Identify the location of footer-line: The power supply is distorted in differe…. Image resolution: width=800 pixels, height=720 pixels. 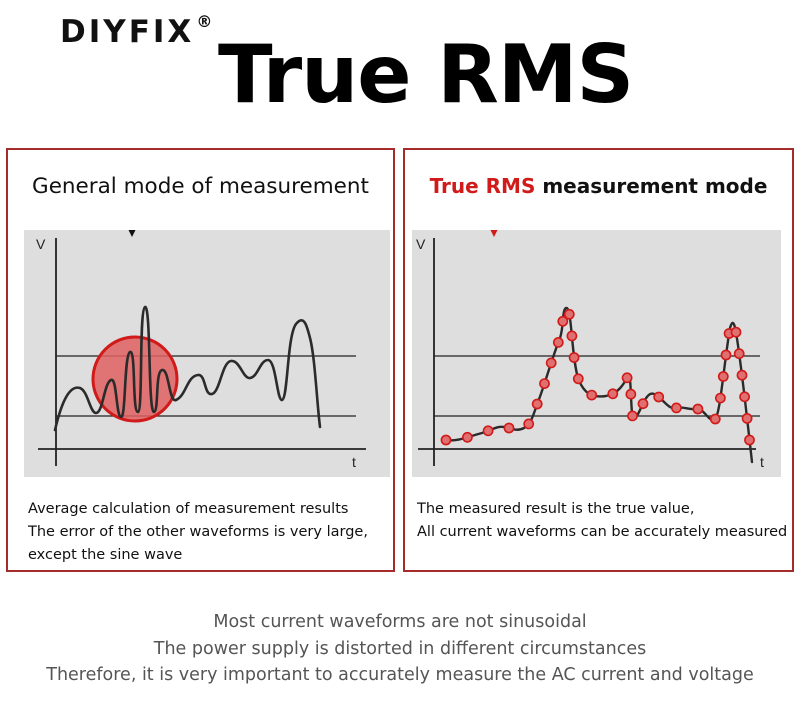
(400, 648).